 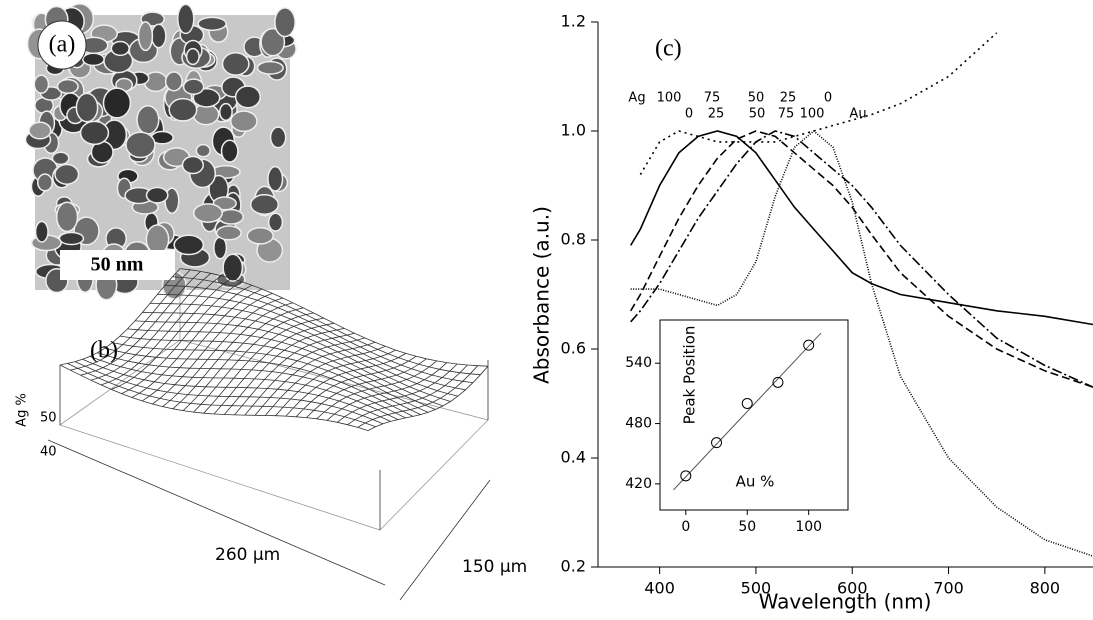 What do you see at coordinates (685, 527) in the screenshot?
I see `x-tick-label: 0` at bounding box center [685, 527].